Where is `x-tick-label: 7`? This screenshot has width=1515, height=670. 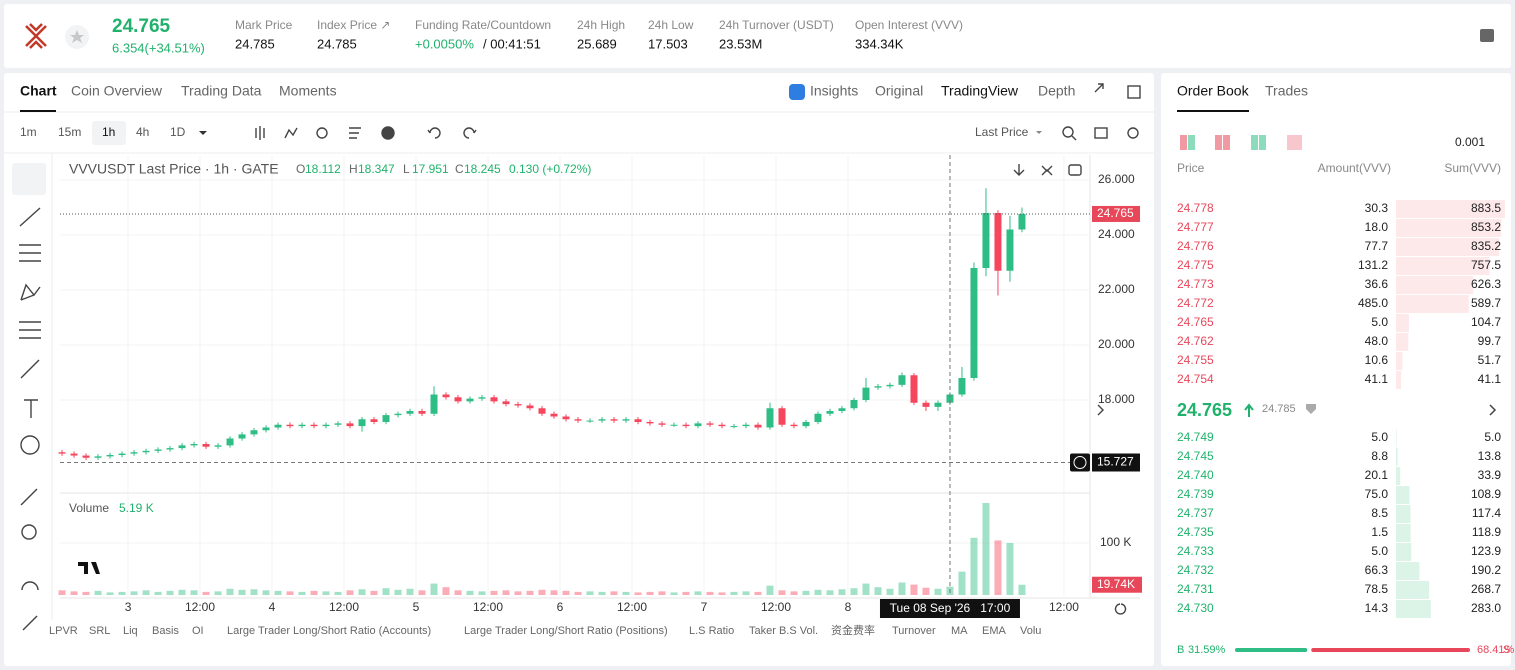
x-tick-label: 7 is located at coordinates (704, 607).